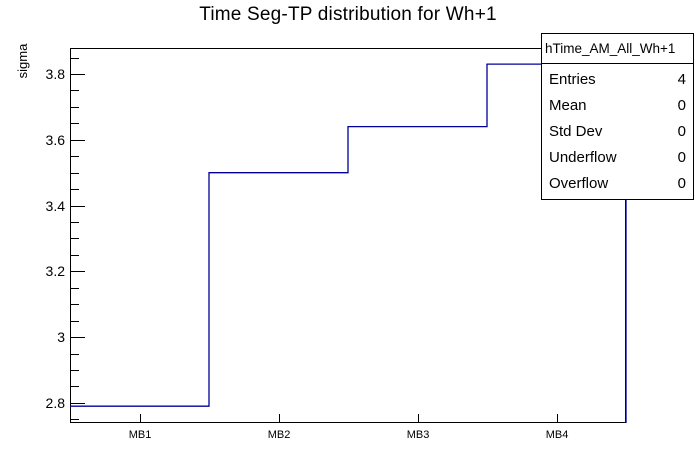  Describe the element at coordinates (557, 435) in the screenshot. I see `x-tick-label: MB4` at that location.